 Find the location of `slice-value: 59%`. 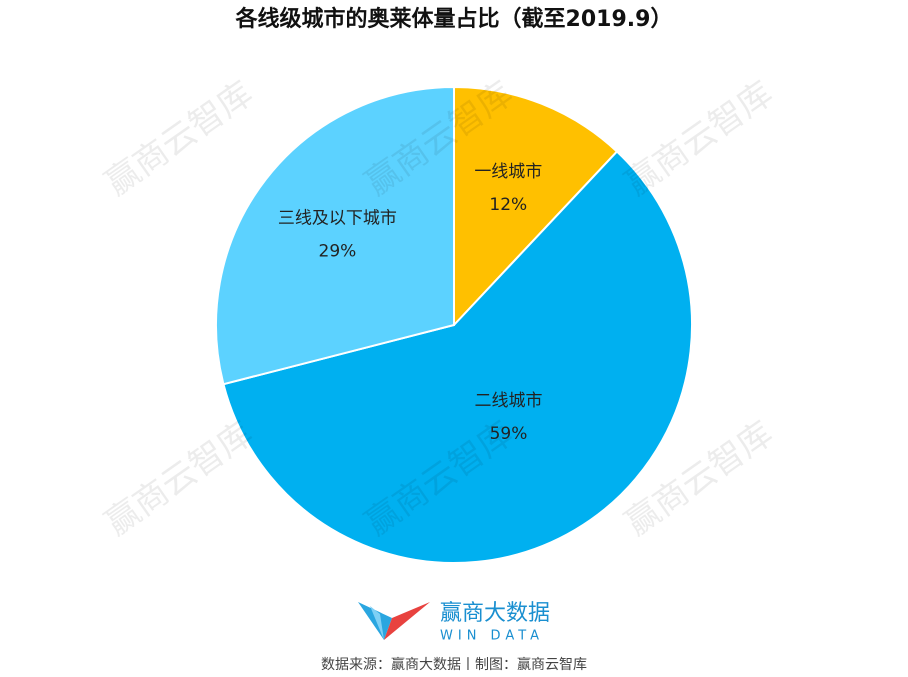

slice-value: 59% is located at coordinates (509, 434).